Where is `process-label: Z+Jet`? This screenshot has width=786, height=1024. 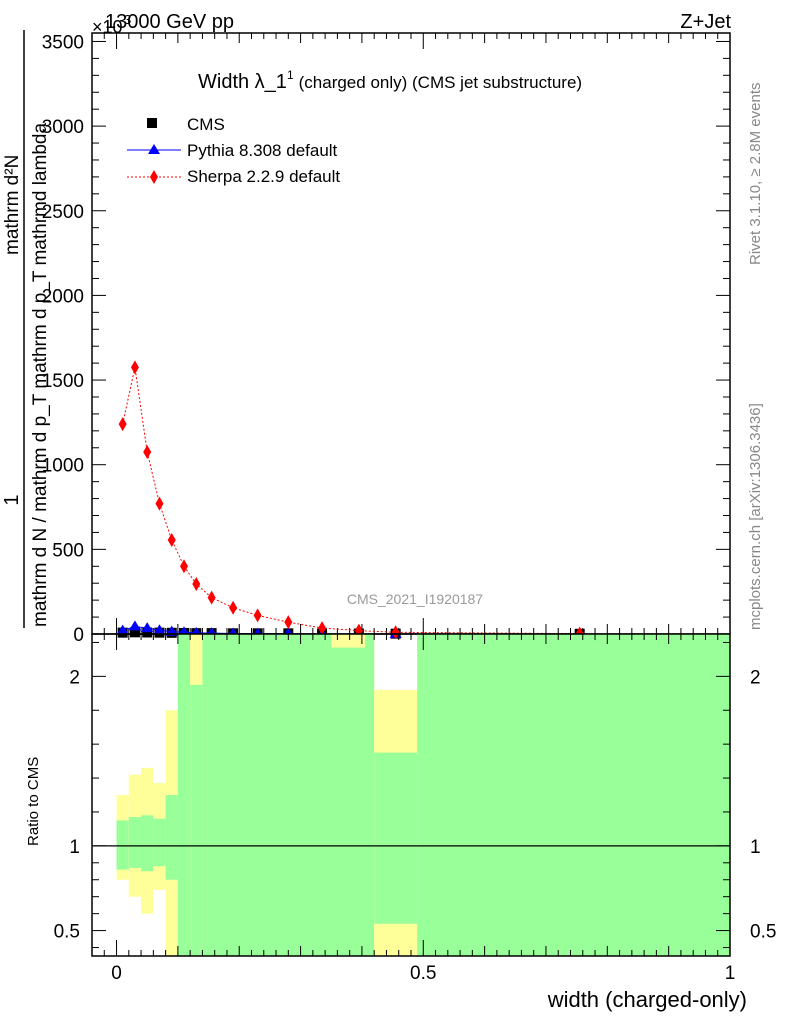 process-label: Z+Jet is located at coordinates (705, 22).